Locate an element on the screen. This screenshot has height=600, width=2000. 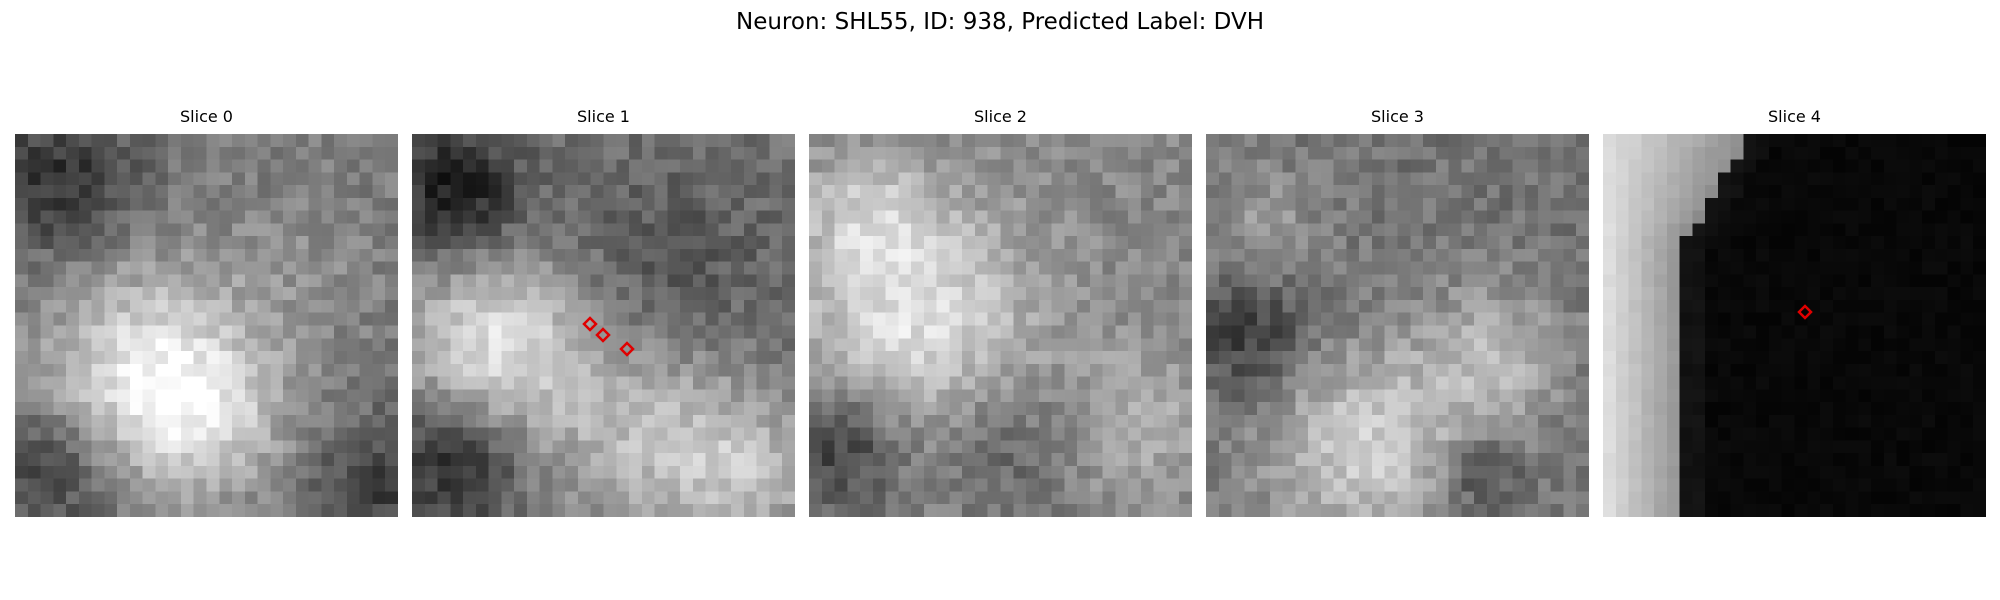
slice-title: Slice 2 is located at coordinates (1000, 116).